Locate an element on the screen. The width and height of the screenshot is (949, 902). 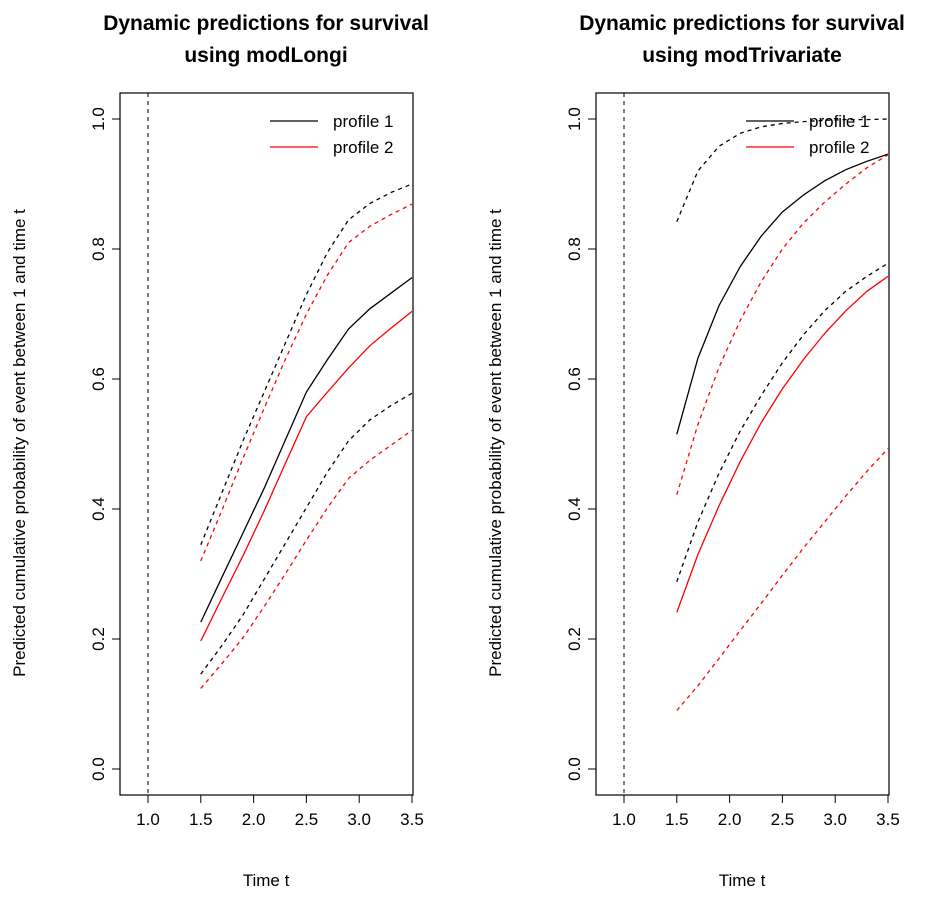
panel-right-series-profile-1-lower is located at coordinates (782, 422).